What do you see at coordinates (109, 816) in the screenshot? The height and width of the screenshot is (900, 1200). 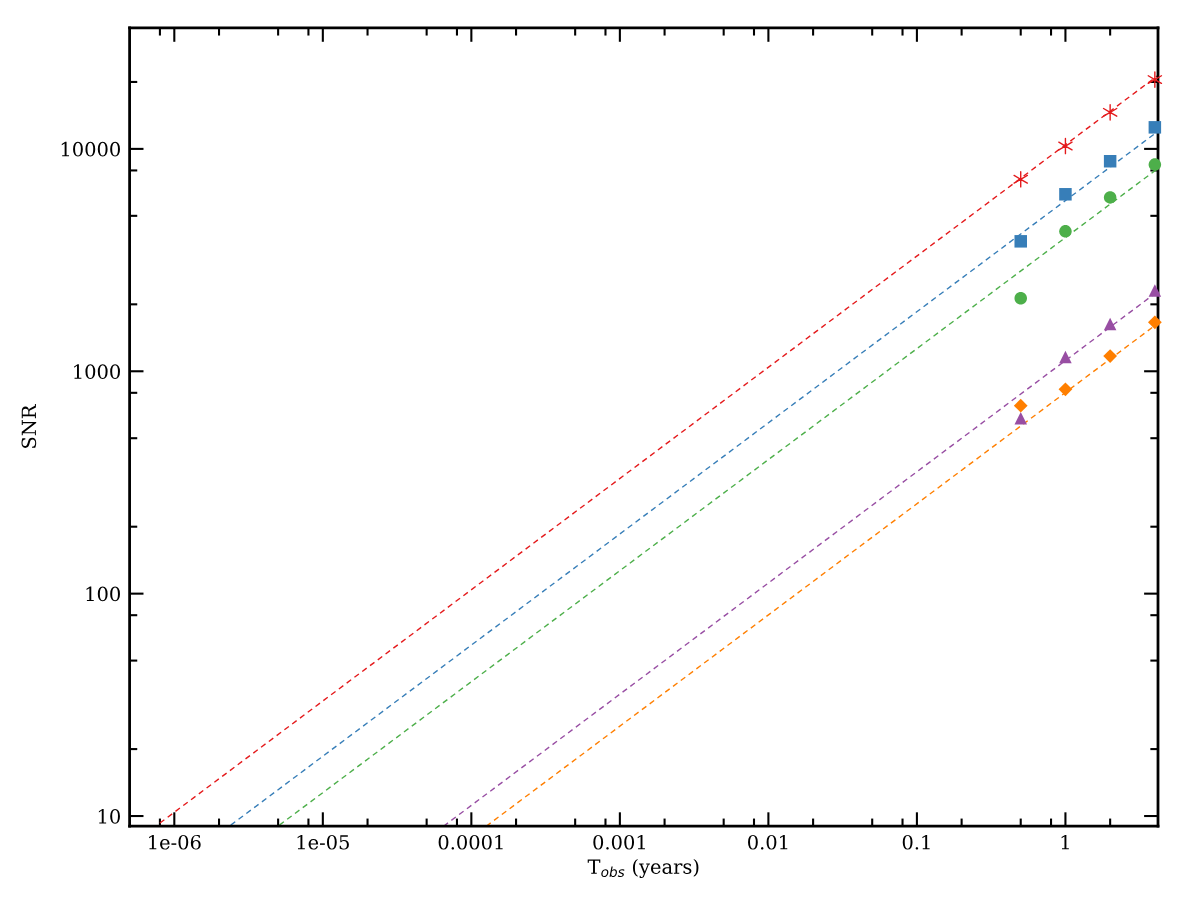 I see `y-tick-label: 10` at bounding box center [109, 816].